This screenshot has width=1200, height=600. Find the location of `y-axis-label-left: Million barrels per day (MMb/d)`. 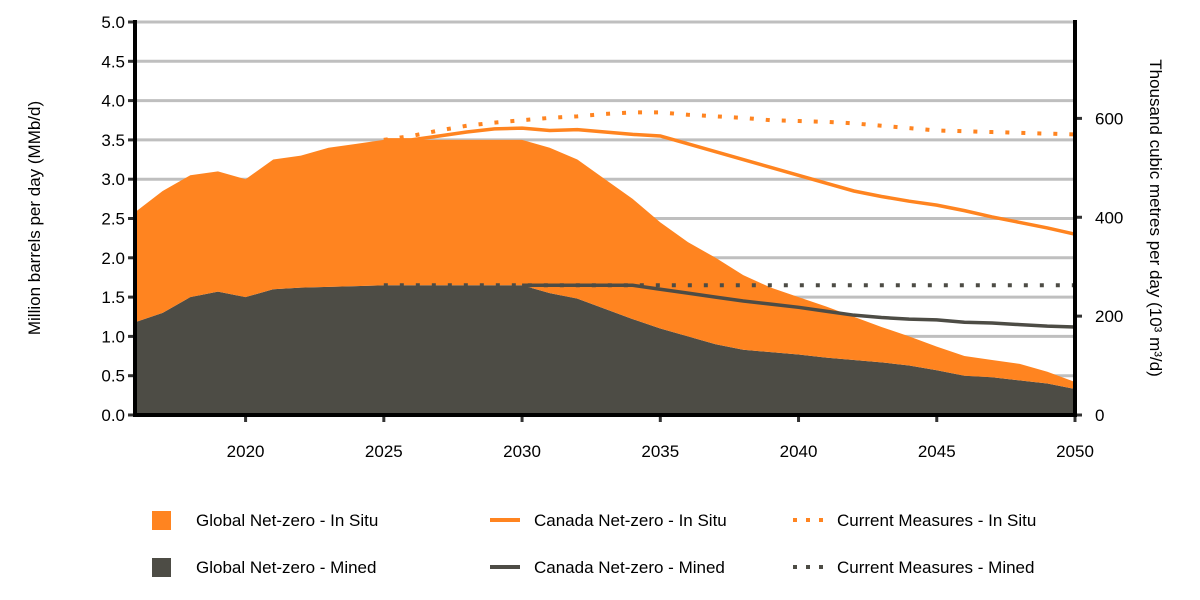

y-axis-label-left: Million barrels per day (MMb/d) is located at coordinates (34, 218).